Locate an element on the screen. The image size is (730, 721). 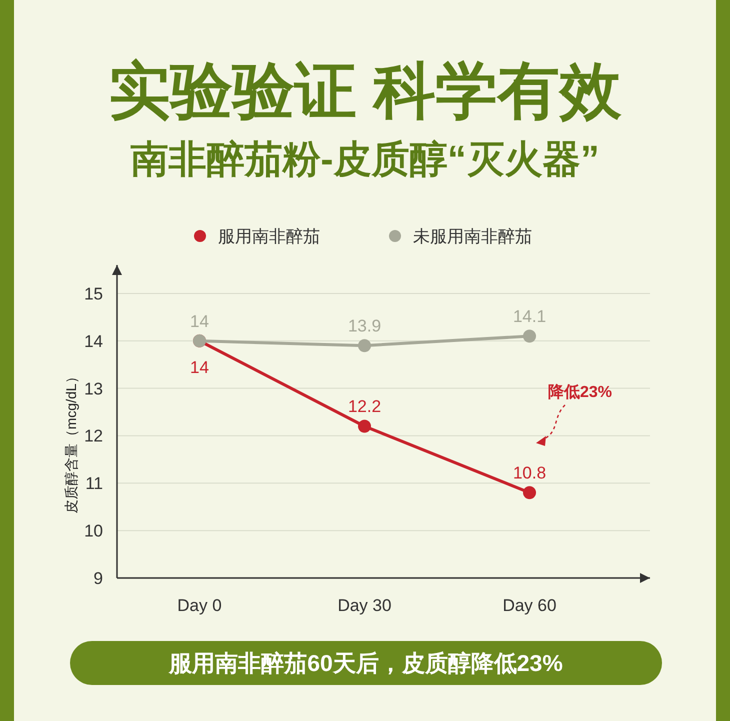
data-label: 13.9 is located at coordinates (365, 326).